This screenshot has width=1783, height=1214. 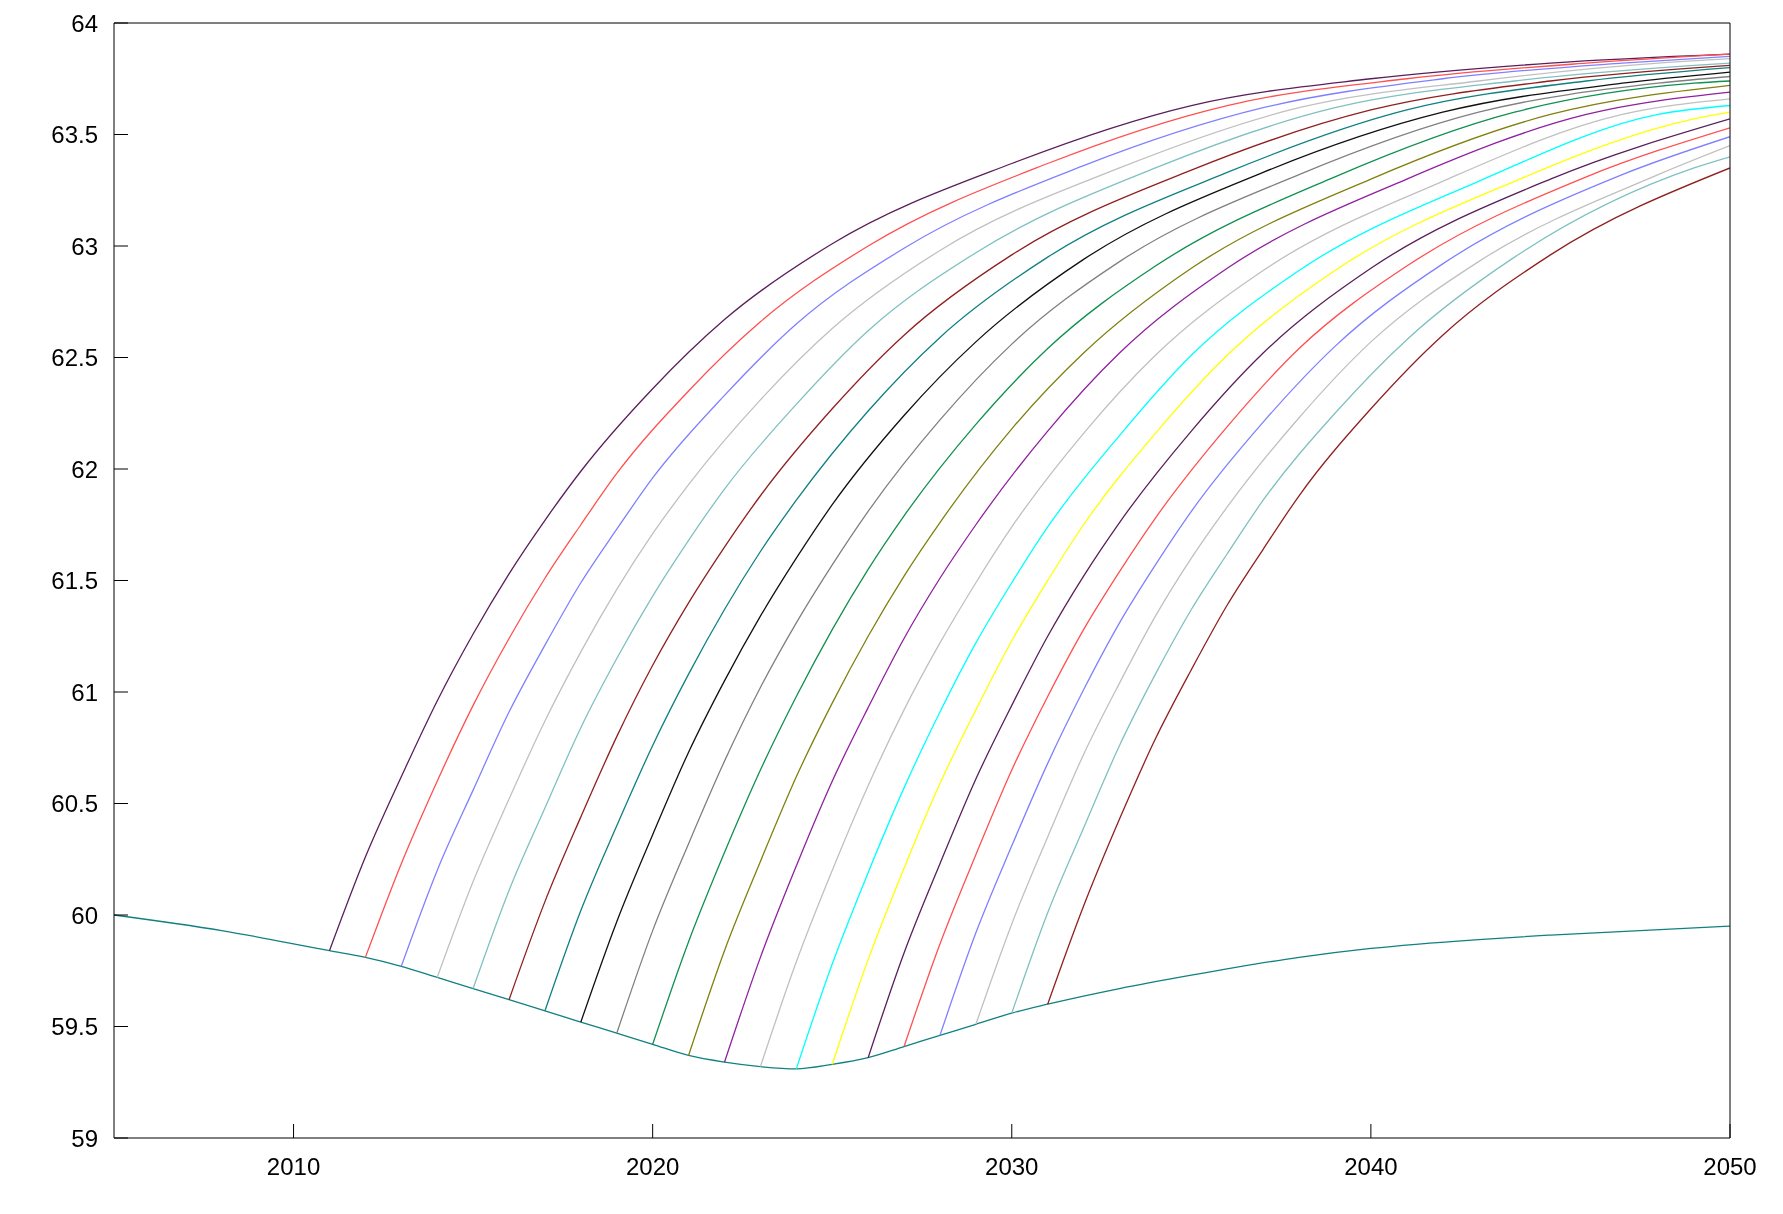 I want to click on y-tick-label: 61.5, so click(x=74, y=581).